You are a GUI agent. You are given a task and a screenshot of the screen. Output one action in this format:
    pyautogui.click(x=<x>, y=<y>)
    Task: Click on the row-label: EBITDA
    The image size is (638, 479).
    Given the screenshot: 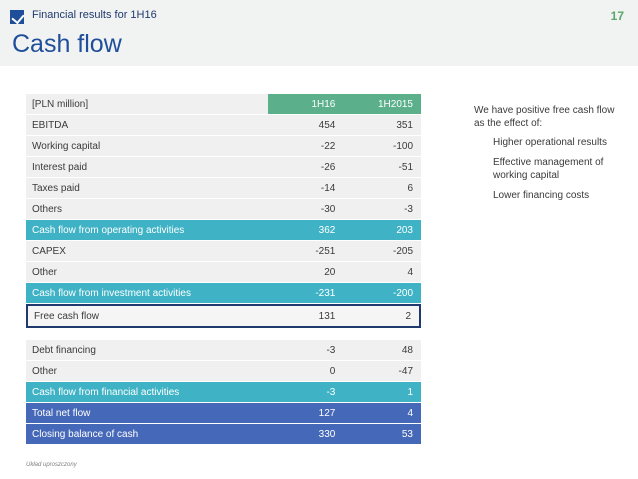 What is the action you would take?
    pyautogui.click(x=147, y=125)
    